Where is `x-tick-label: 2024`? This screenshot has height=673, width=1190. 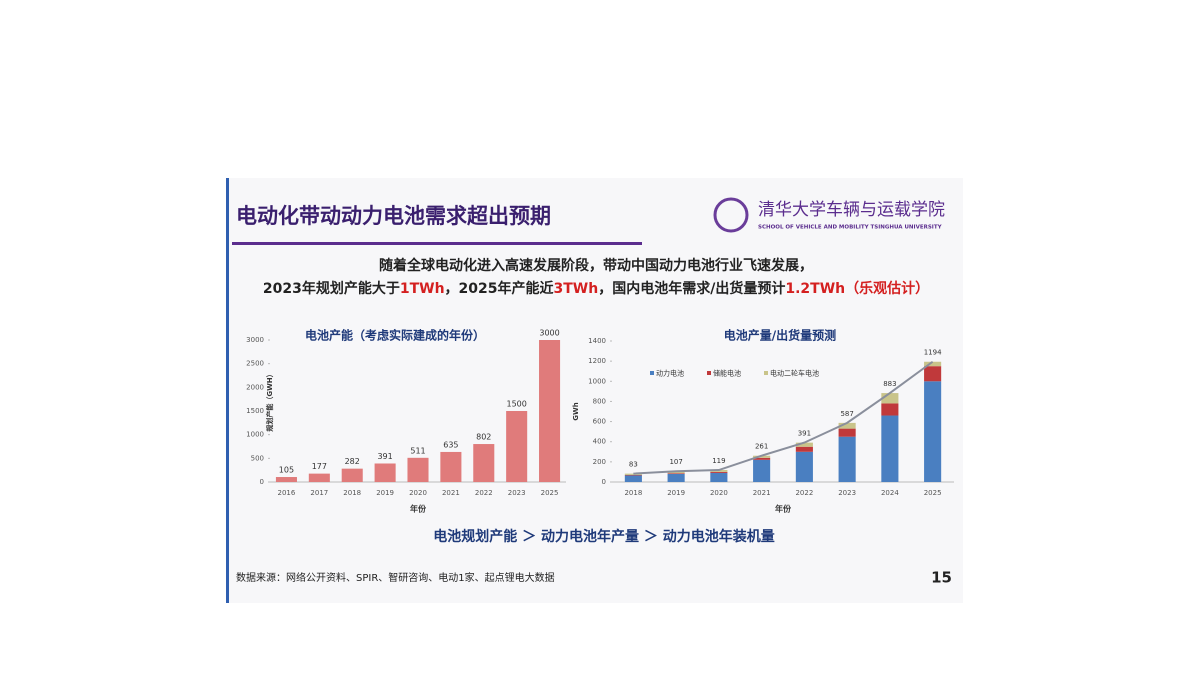
x-tick-label: 2024 is located at coordinates (890, 493).